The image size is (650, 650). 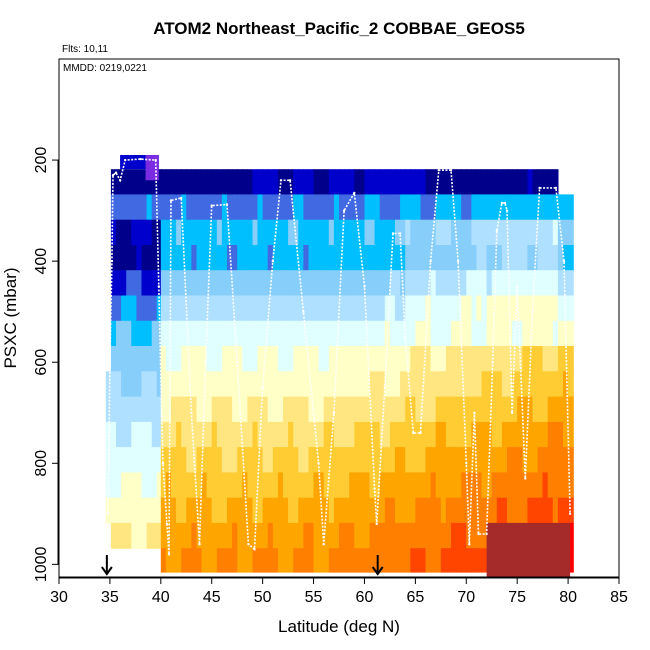 What do you see at coordinates (466, 597) in the screenshot?
I see `x-tick-label: 70` at bounding box center [466, 597].